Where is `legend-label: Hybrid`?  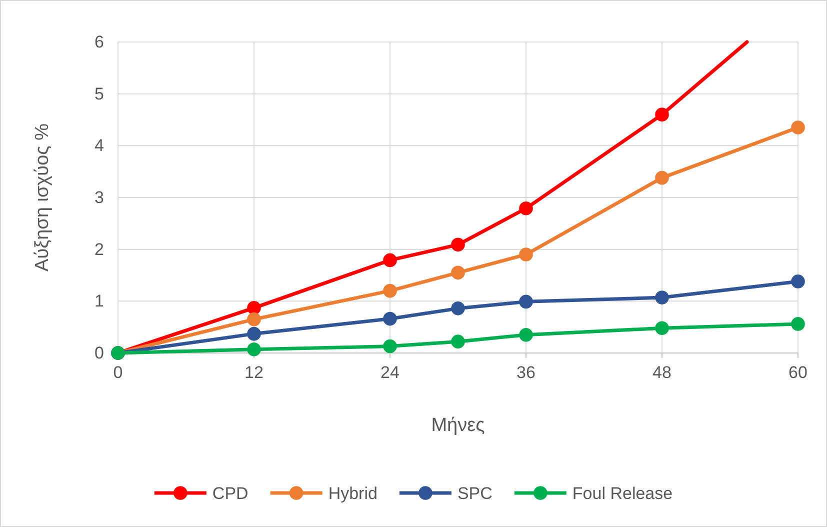
legend-label: Hybrid is located at coordinates (353, 493).